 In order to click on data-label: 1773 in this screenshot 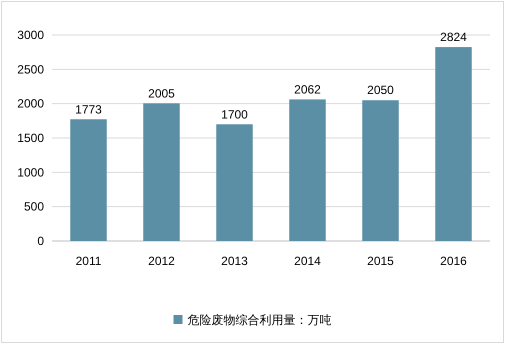, I will do `click(88, 109)`.